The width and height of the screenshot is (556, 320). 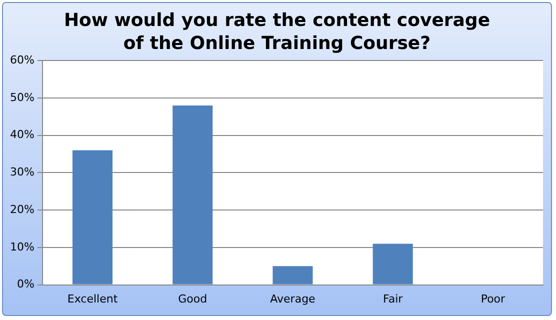 I want to click on y-tick-label: 0%, so click(x=25, y=284).